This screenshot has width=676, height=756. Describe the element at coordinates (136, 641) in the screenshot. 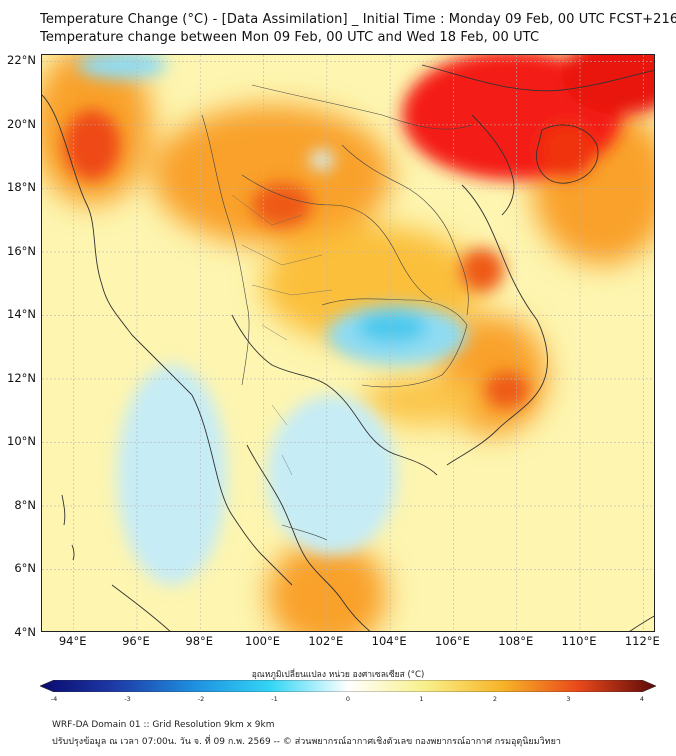

I see `longitude-label: 96°E` at that location.